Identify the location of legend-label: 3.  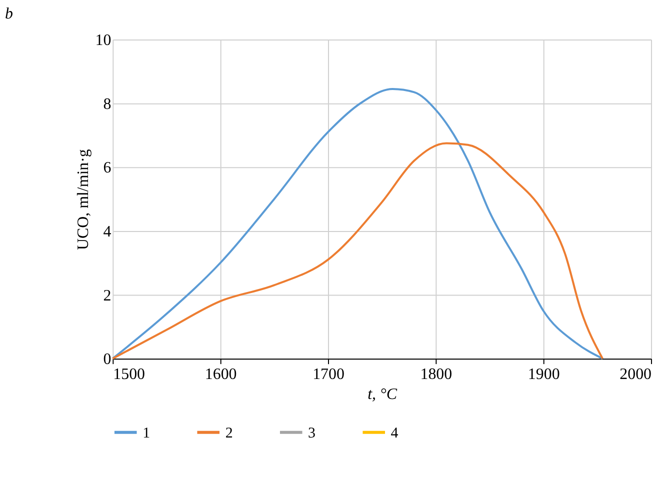
(312, 433).